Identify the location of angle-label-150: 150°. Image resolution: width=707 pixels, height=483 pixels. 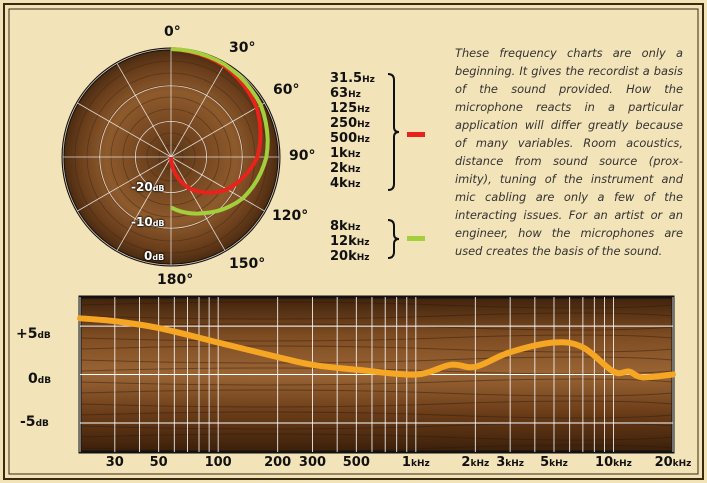
(247, 264).